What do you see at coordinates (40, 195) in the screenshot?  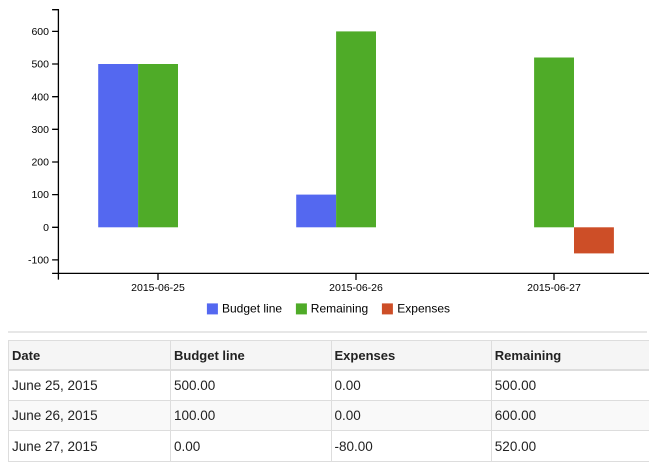 I see `svg-text: 100` at bounding box center [40, 195].